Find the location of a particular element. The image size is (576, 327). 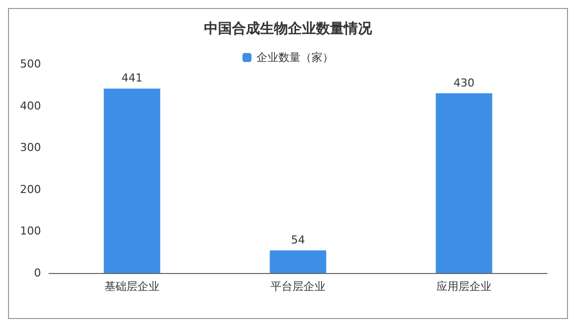

y-tick-label: 400 is located at coordinates (30, 105).